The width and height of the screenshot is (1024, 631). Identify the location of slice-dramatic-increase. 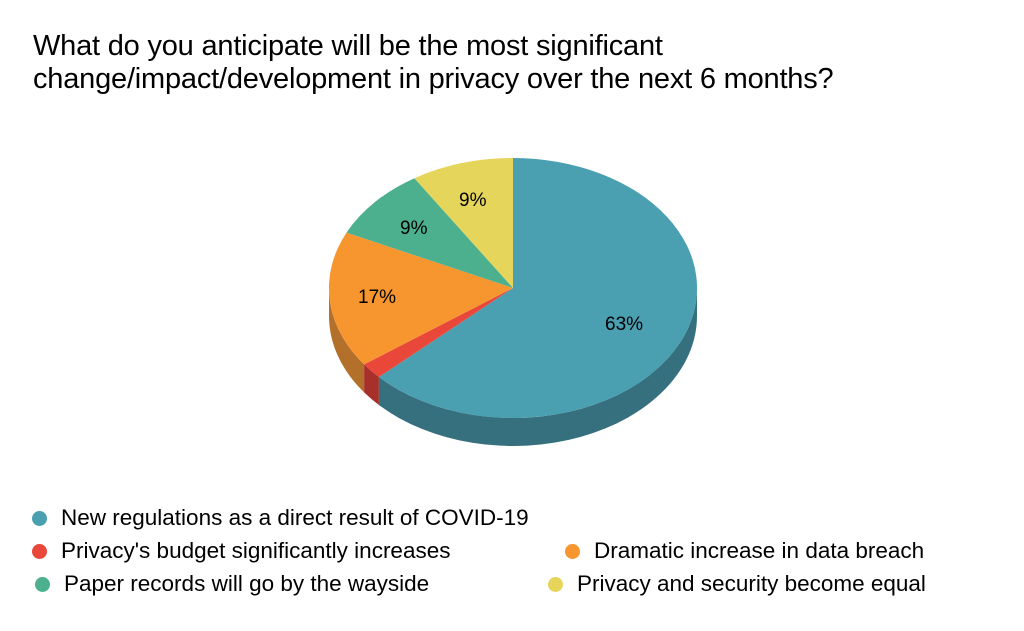
(420, 298).